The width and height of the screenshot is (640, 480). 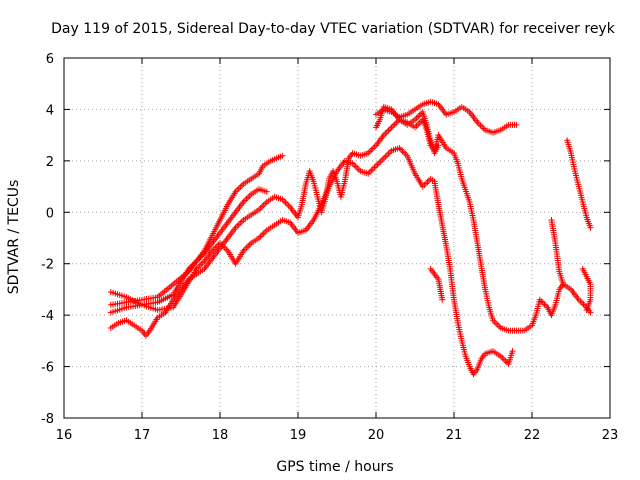 What do you see at coordinates (334, 467) in the screenshot?
I see `x-axis-label: GPS time / hours` at bounding box center [334, 467].